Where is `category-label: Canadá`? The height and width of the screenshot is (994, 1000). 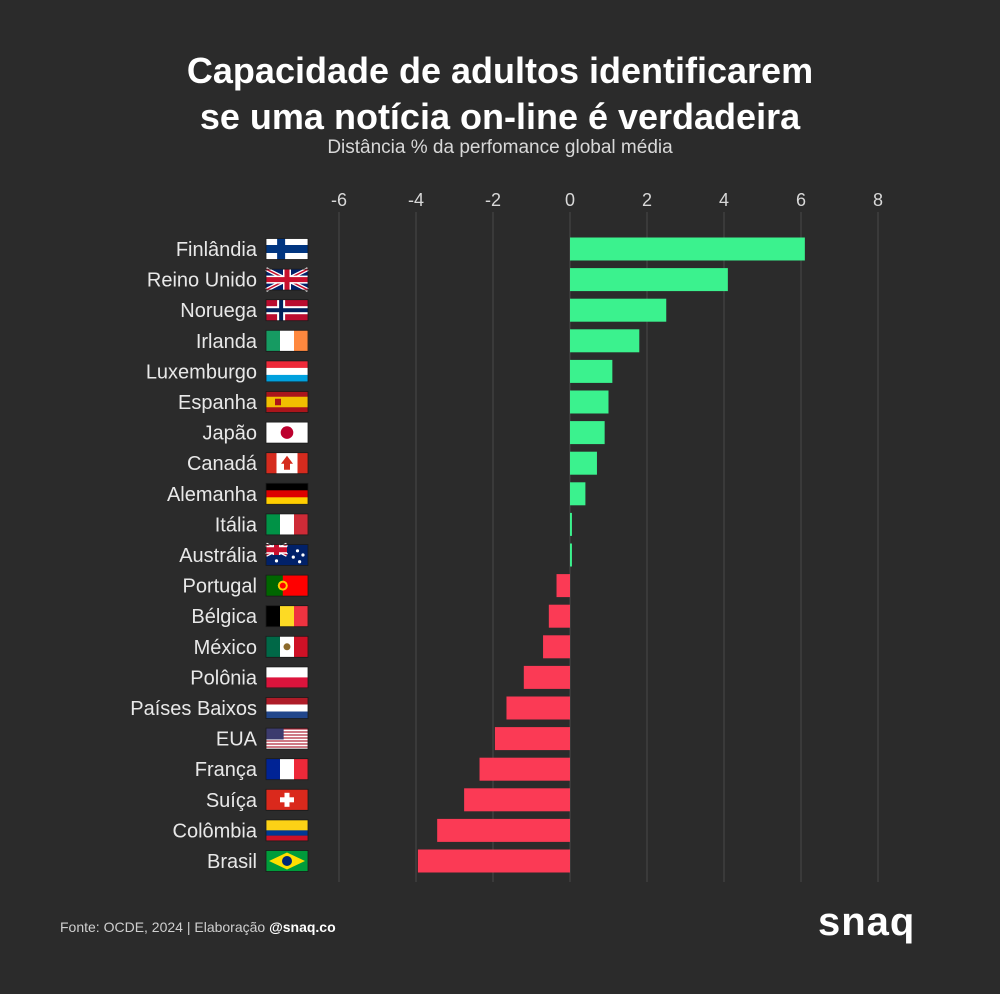
category-label: Canadá is located at coordinates (222, 464).